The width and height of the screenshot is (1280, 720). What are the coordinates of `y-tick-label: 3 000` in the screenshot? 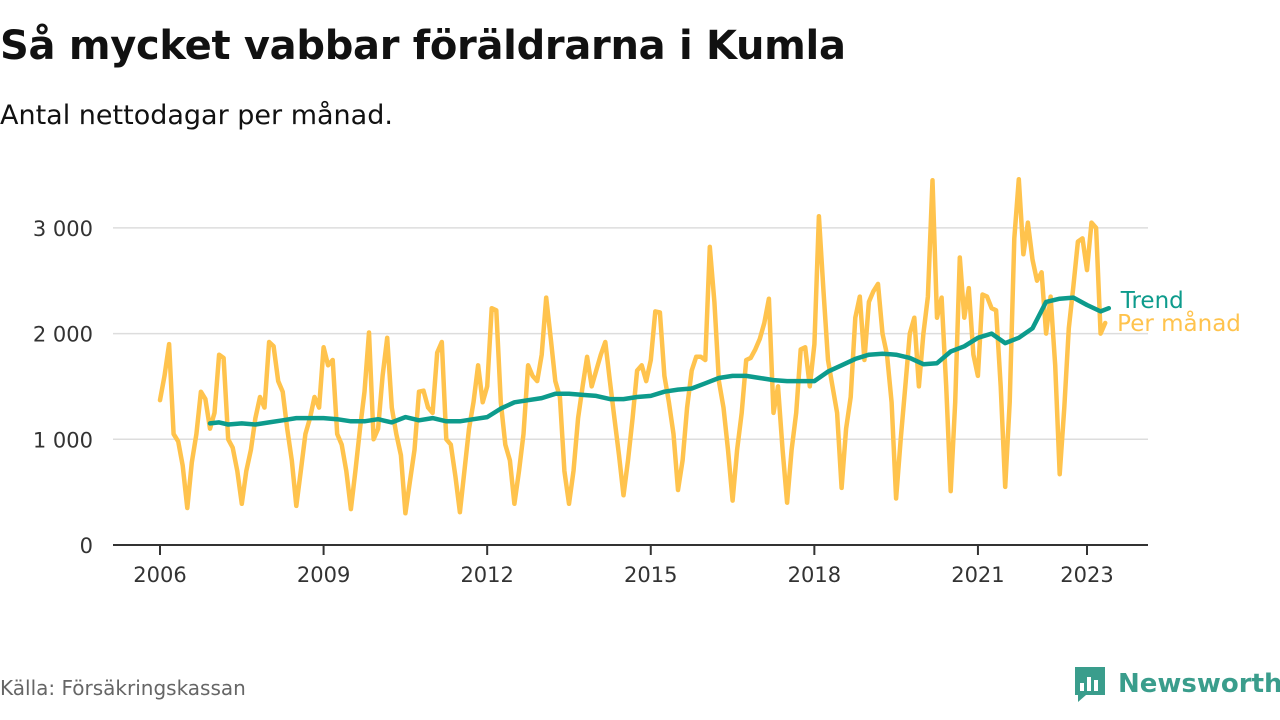 It's located at (63, 229).